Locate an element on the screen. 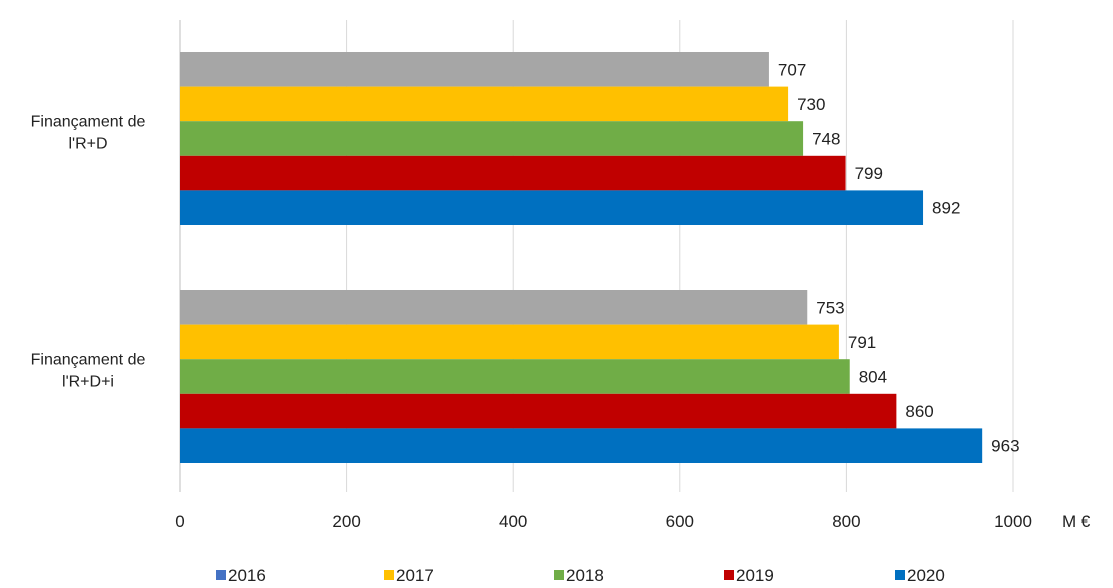 The width and height of the screenshot is (1113, 588). legend-item-2020: 2020 is located at coordinates (920, 575).